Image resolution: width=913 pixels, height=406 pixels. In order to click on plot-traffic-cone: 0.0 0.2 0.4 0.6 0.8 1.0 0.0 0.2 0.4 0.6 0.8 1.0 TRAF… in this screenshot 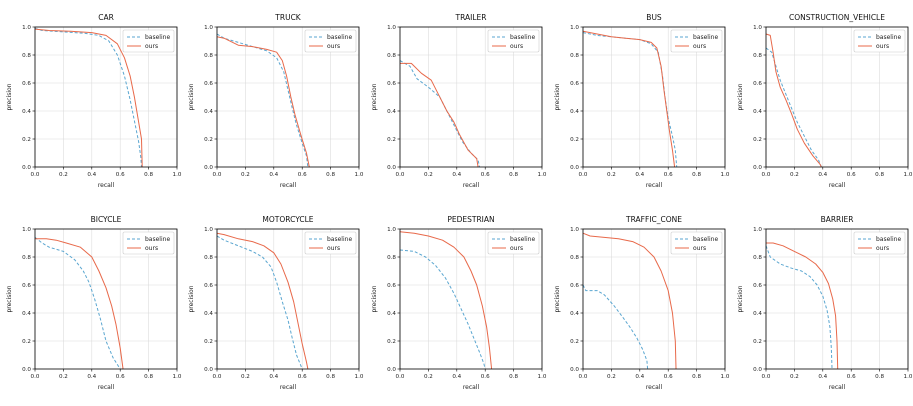, I will do `click(642, 303)`.